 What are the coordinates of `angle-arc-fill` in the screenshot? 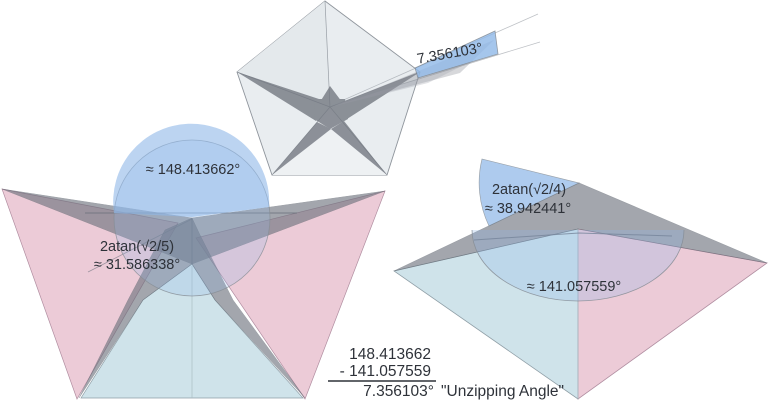 It's located at (578, 265).